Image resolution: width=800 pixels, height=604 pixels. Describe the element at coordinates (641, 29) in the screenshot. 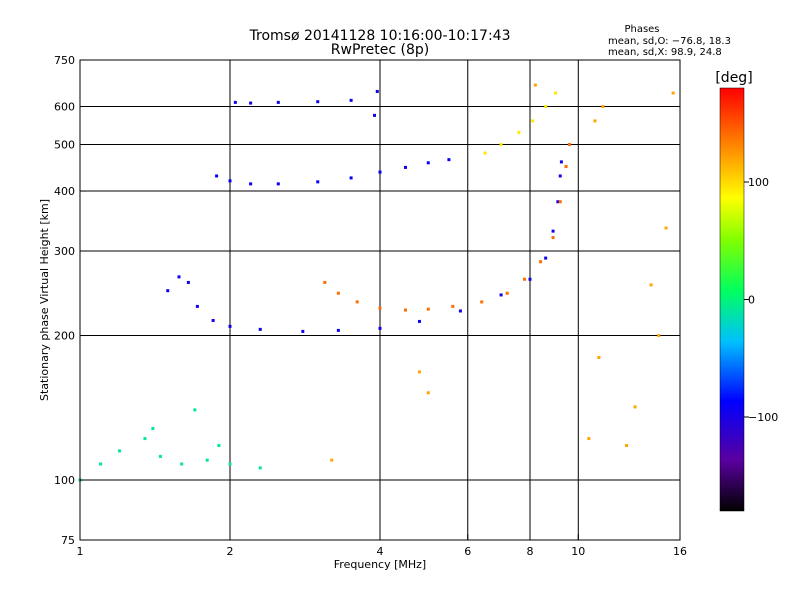

I see `phase-stats-title: Phases` at that location.